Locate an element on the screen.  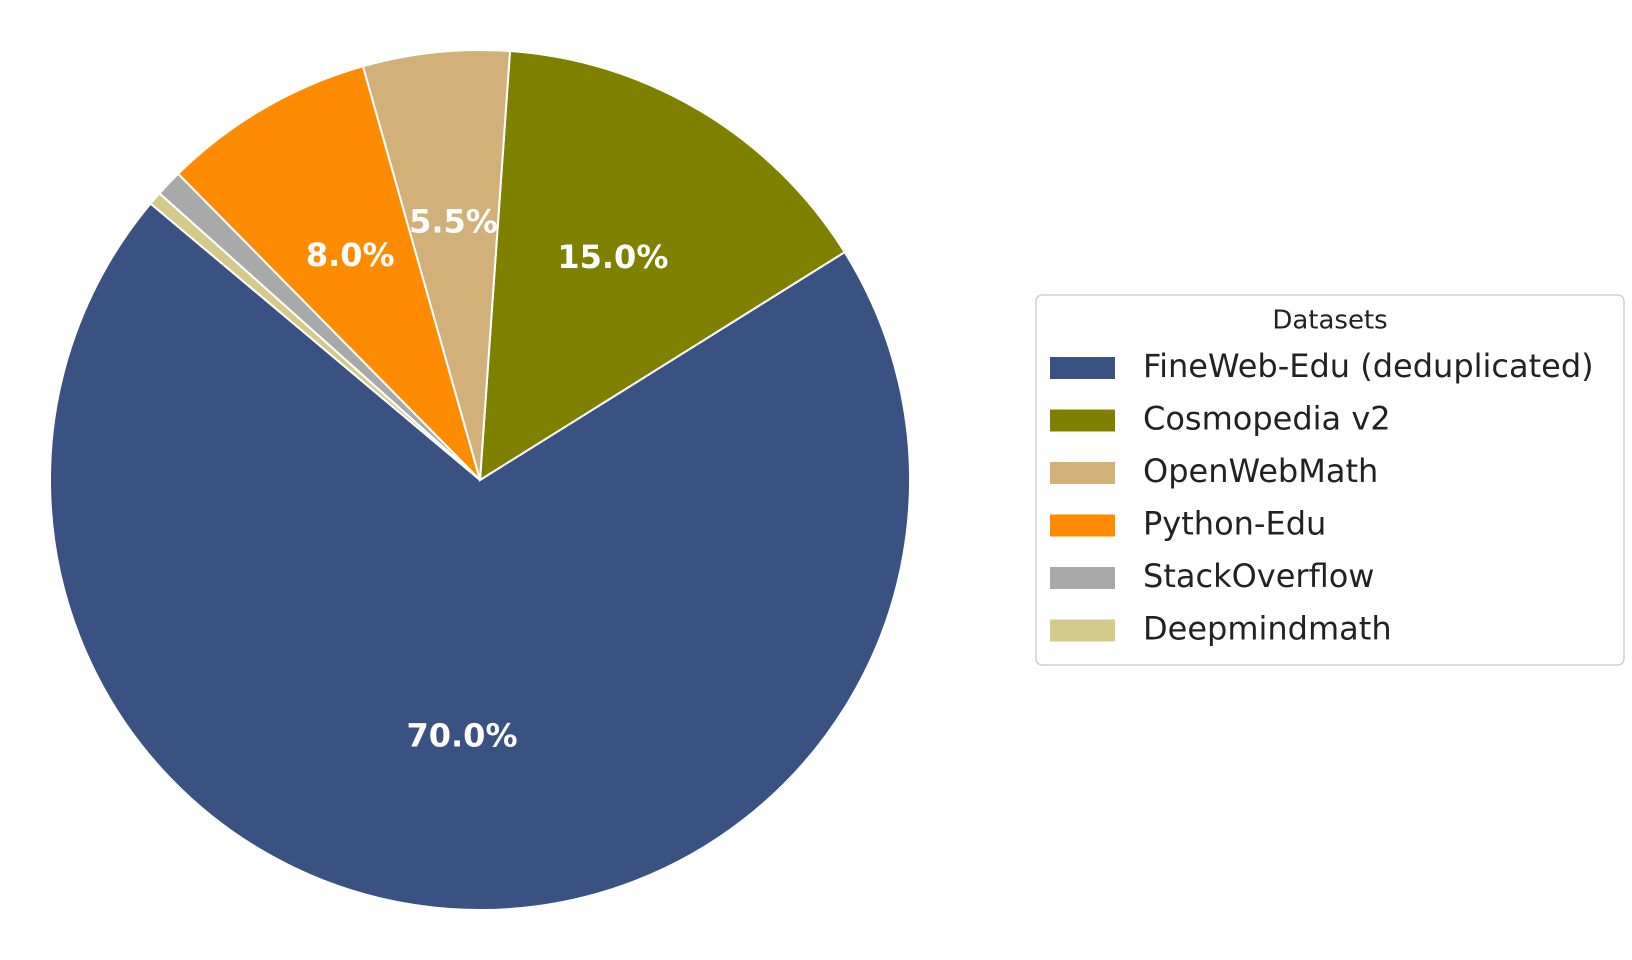
slice-label: 5.5% is located at coordinates (453, 221).